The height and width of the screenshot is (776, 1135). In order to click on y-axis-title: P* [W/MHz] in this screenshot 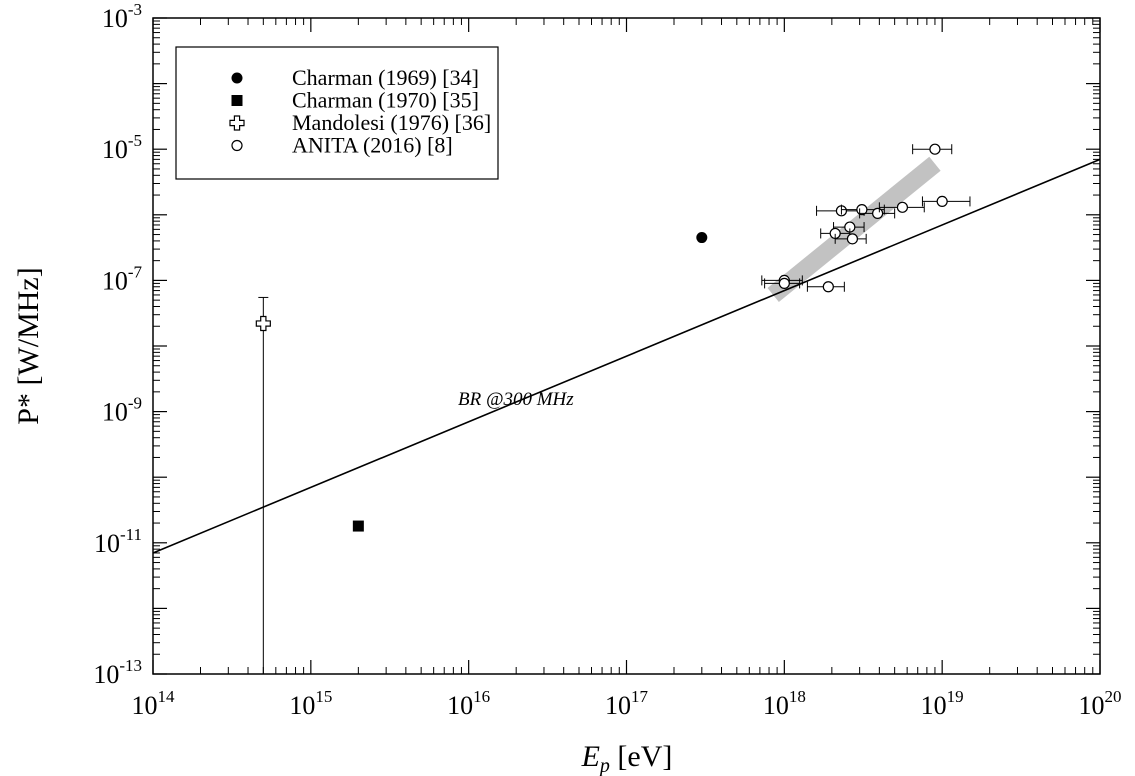, I will do `click(28, 345)`.